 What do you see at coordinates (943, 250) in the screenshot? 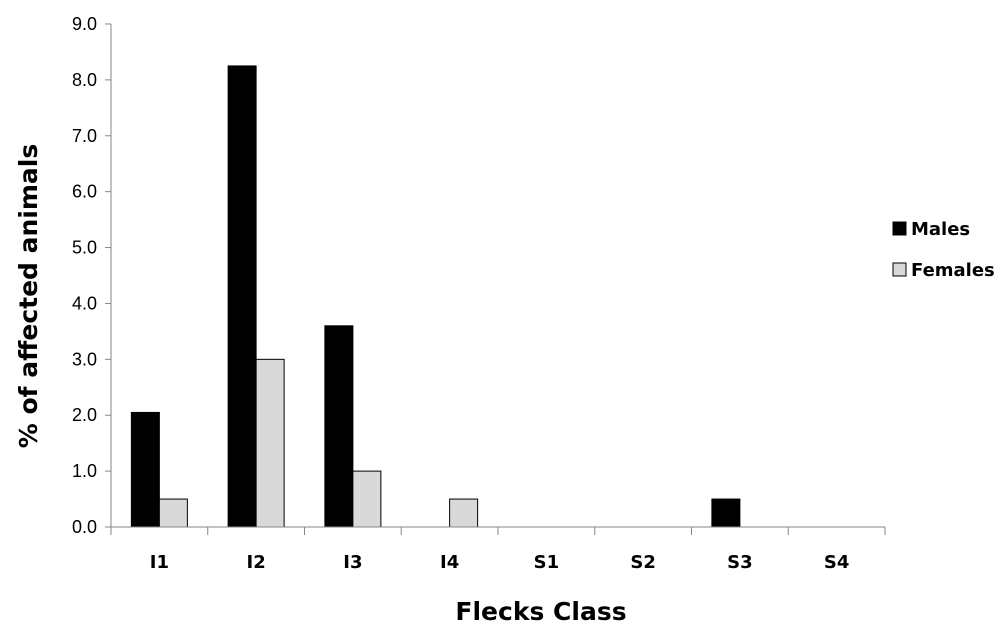
I see `legend: Males Females` at bounding box center [943, 250].